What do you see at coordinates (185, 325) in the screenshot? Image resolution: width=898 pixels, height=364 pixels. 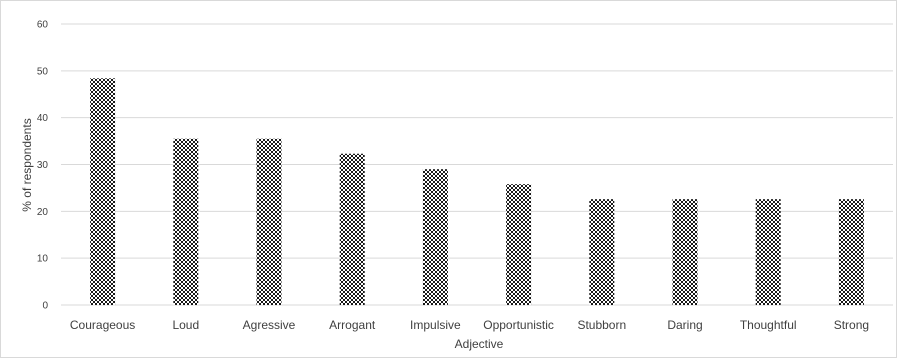 I see `x-tick-label-loud: Loud` at bounding box center [185, 325].